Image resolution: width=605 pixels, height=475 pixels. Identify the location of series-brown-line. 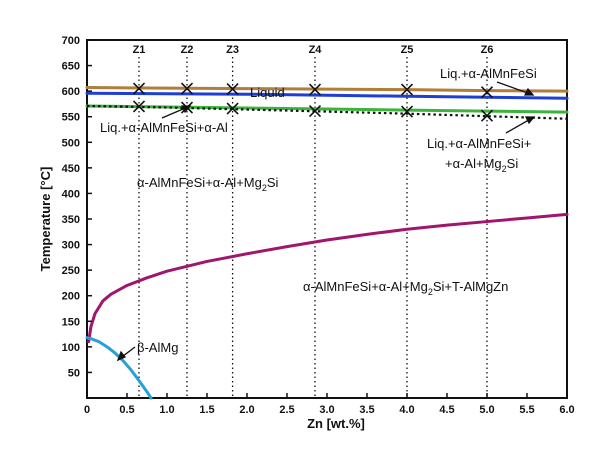
(327, 89).